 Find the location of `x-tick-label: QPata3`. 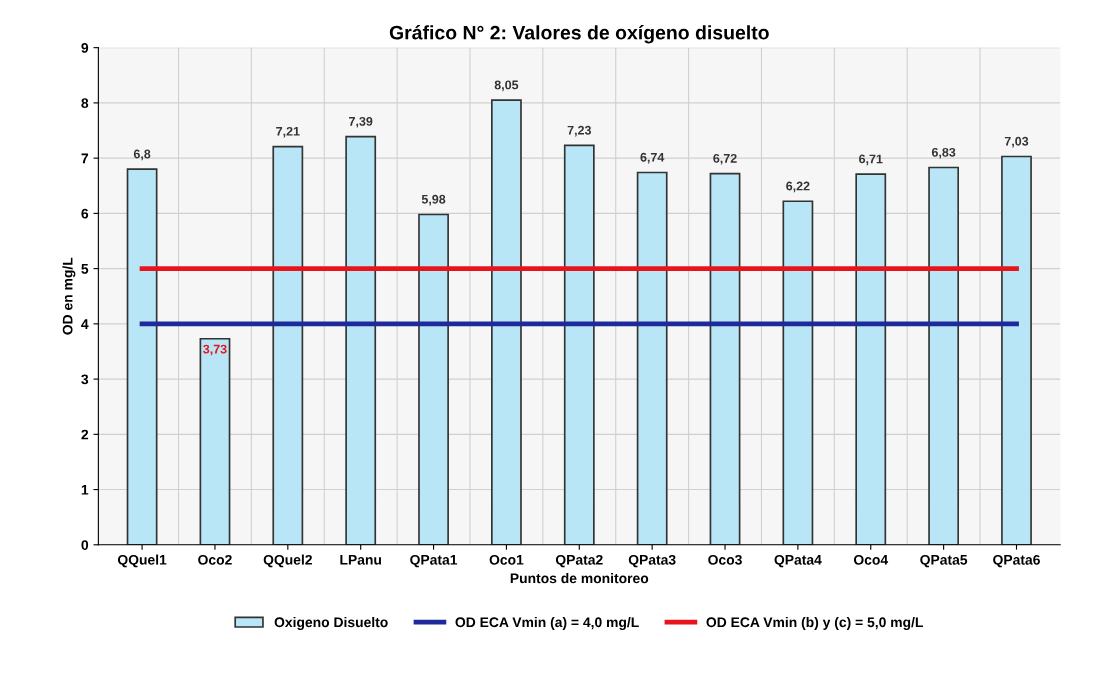

x-tick-label: QPata3 is located at coordinates (652, 561).